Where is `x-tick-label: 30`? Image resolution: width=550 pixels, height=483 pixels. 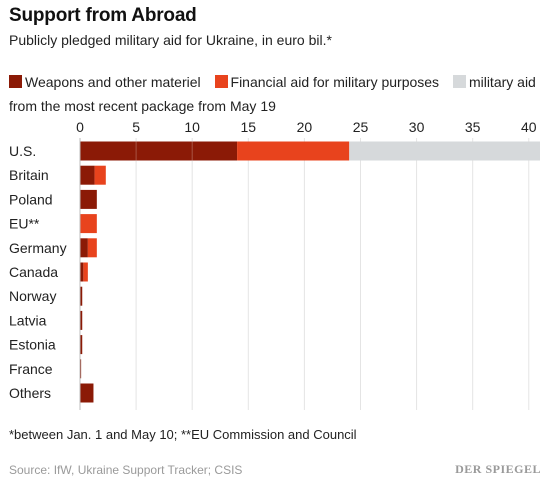
x-tick-label: 30 is located at coordinates (417, 127).